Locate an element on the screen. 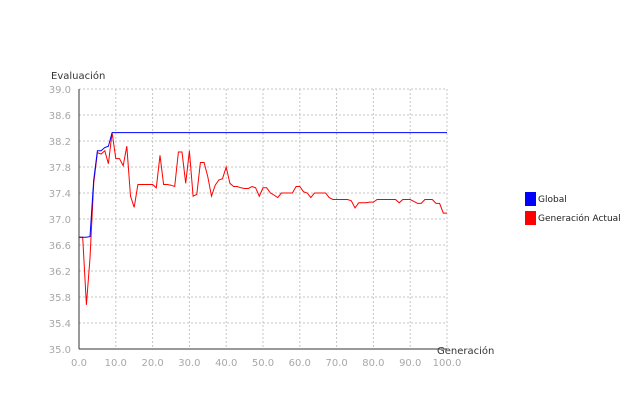 This screenshot has height=406, width=633. y-tick-label: 39.0 is located at coordinates (60, 90).